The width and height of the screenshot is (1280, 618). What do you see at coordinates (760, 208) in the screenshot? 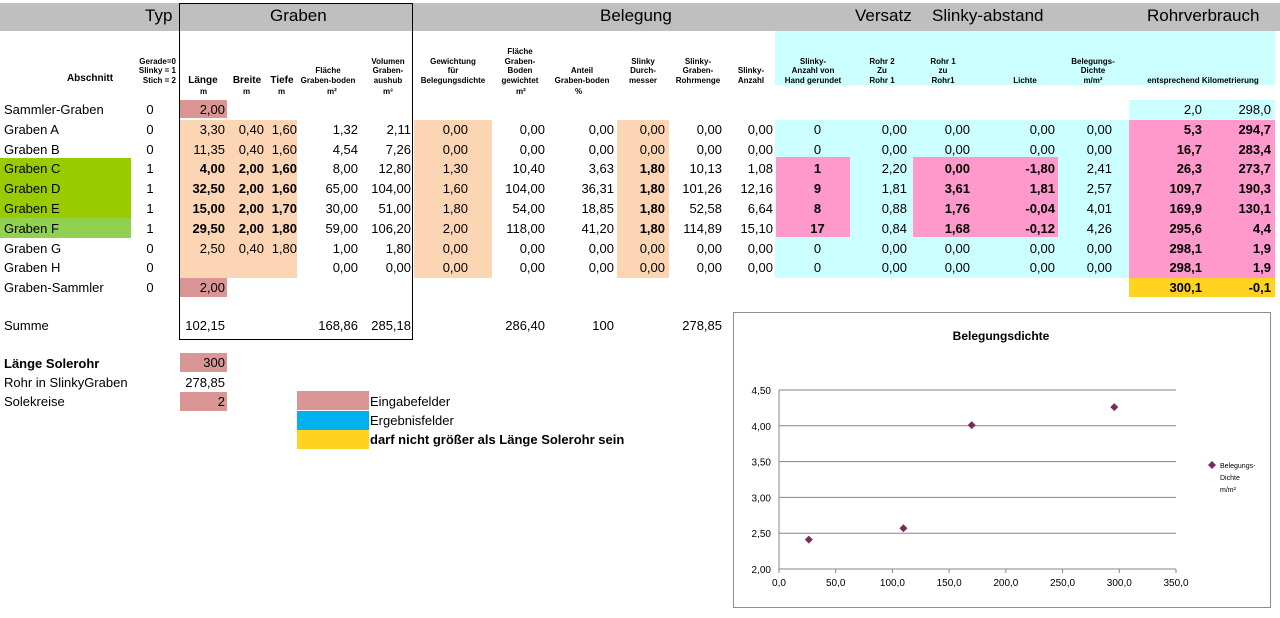
I see `cell-sanz: 6,64` at bounding box center [760, 208].